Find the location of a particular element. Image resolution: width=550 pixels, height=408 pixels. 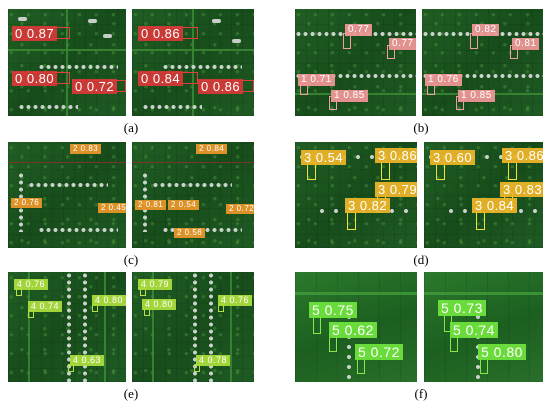

detection-score: 3 0.79 is located at coordinates (396, 189).